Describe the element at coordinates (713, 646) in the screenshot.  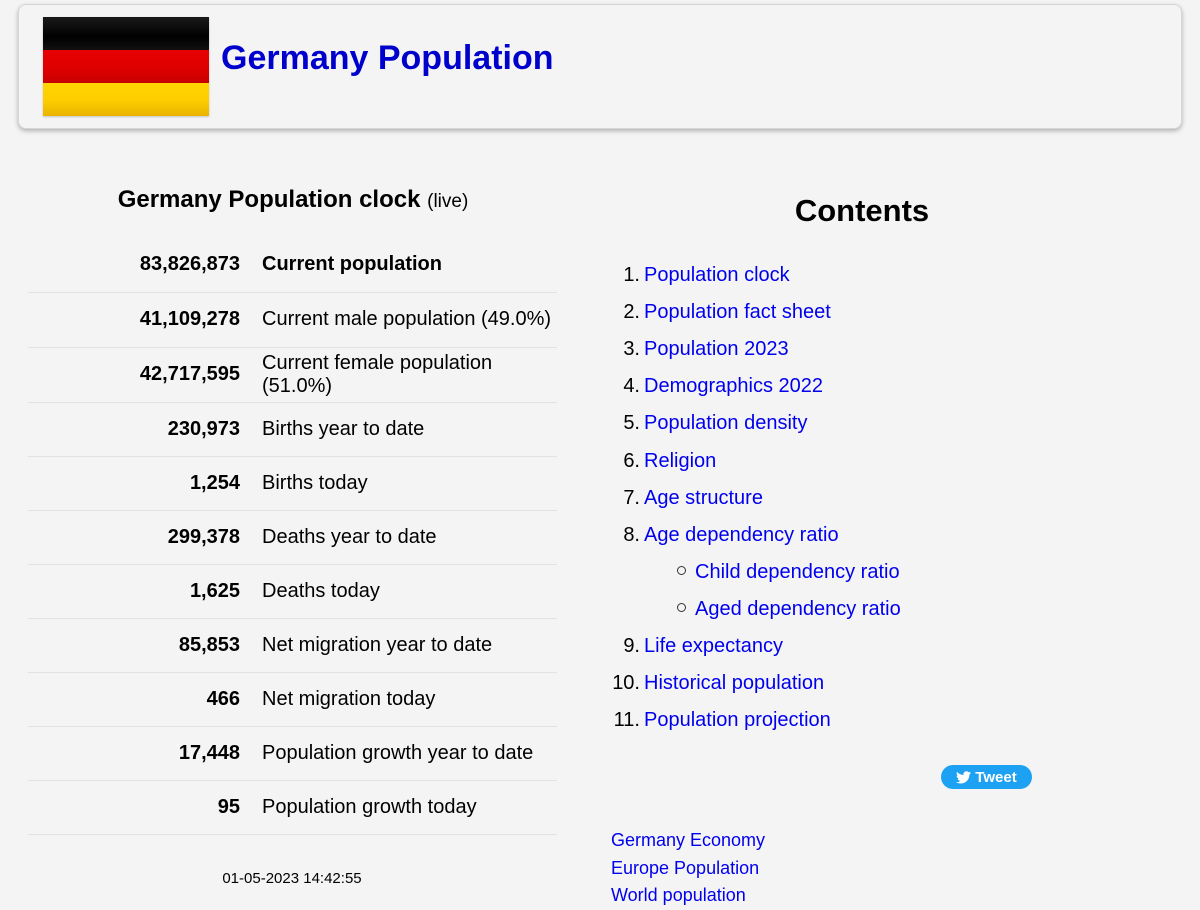
I see `toc-link: Life expectancy` at that location.